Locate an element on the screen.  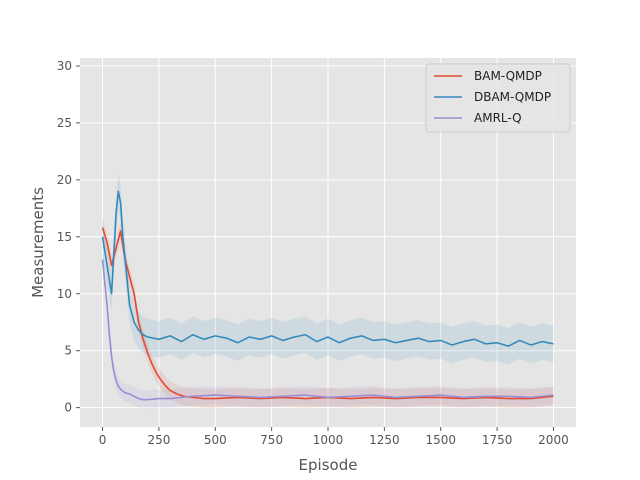
x-tick-label: 250 is located at coordinates (158, 440).